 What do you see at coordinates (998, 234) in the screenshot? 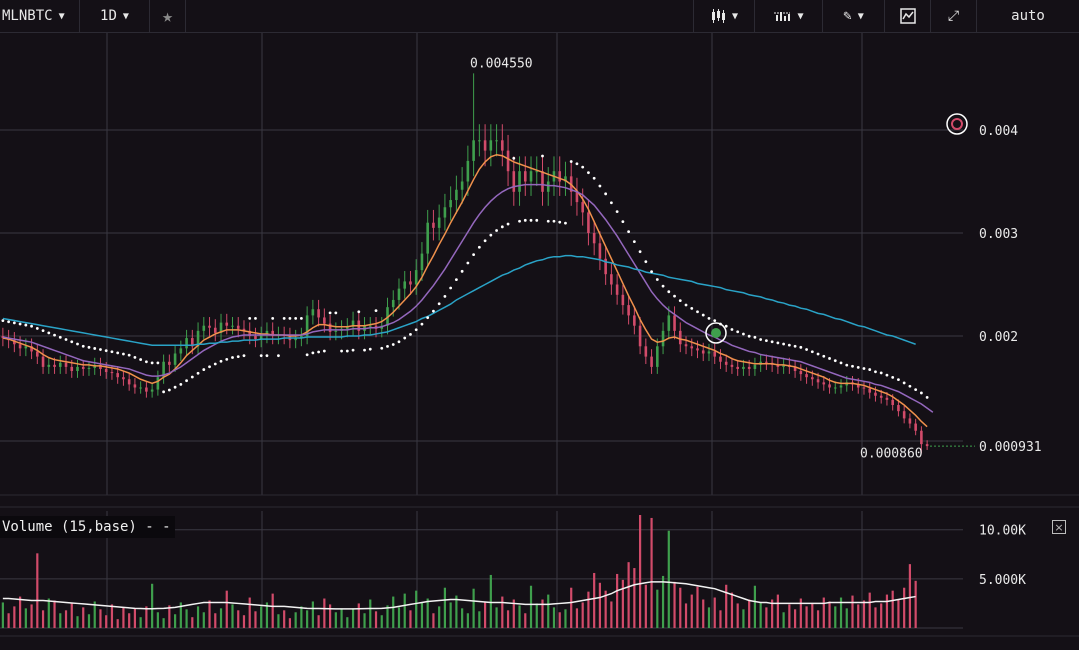
I see `price-tick-label: 0.003` at bounding box center [998, 234].